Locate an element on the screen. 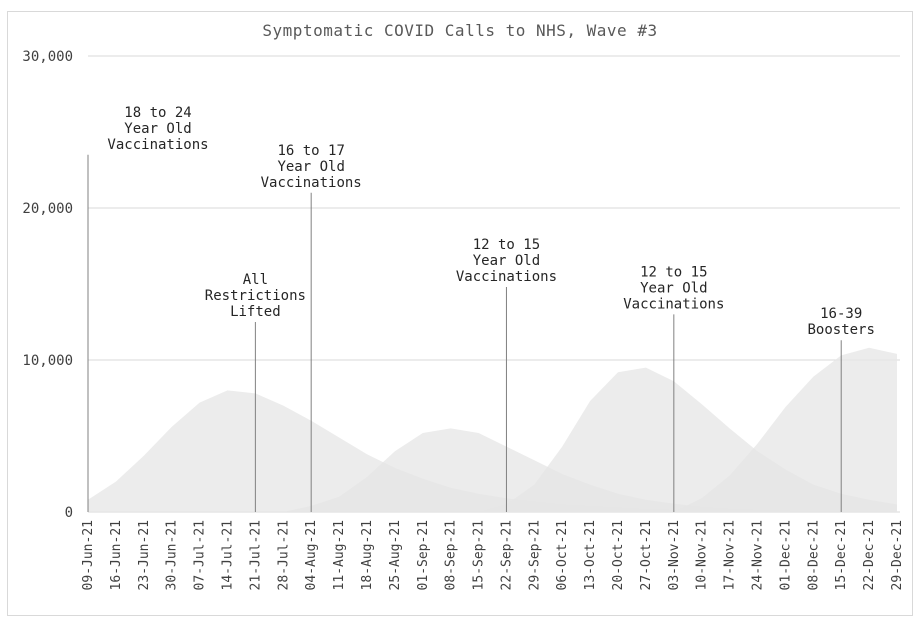 The height and width of the screenshot is (625, 922). y-tick-label: 0 is located at coordinates (69, 513).